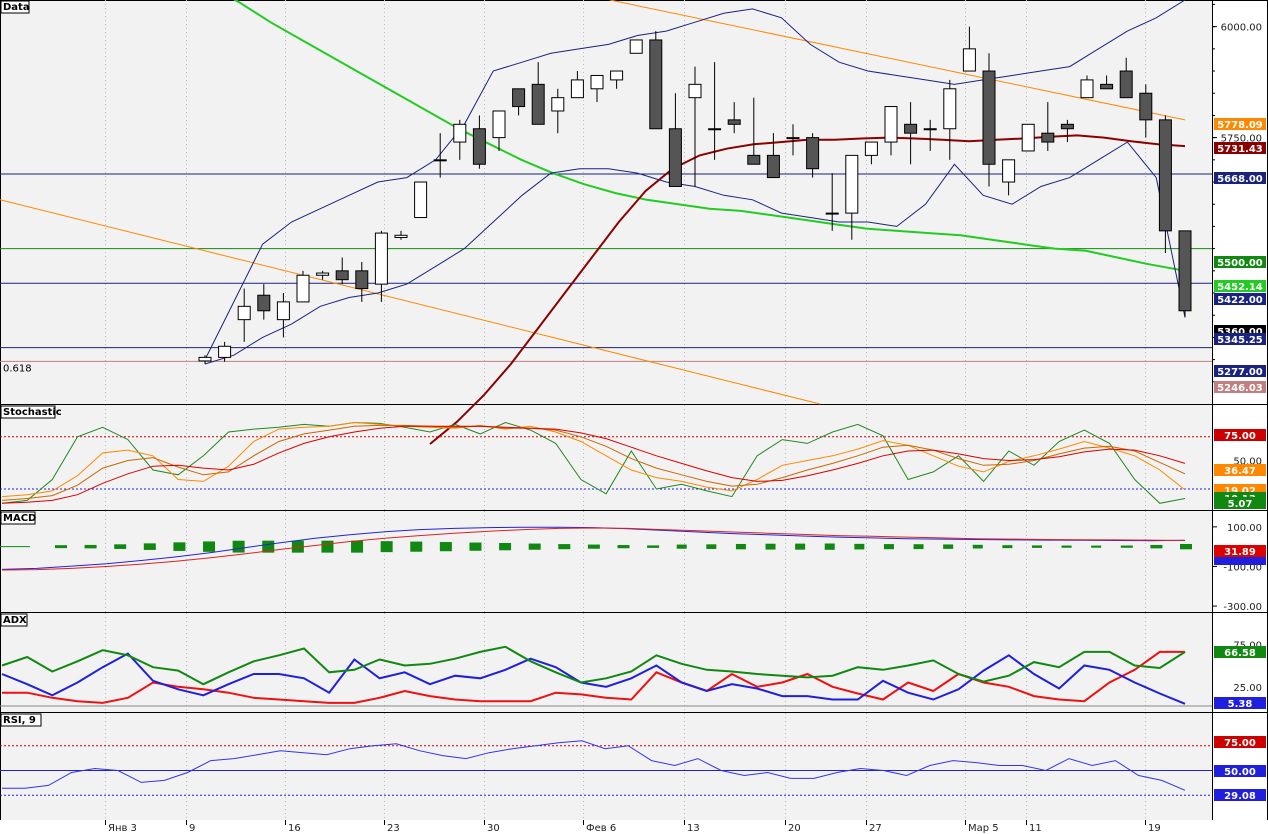  What do you see at coordinates (601, 828) in the screenshot?
I see `x-tick-label: Фев 6` at bounding box center [601, 828].